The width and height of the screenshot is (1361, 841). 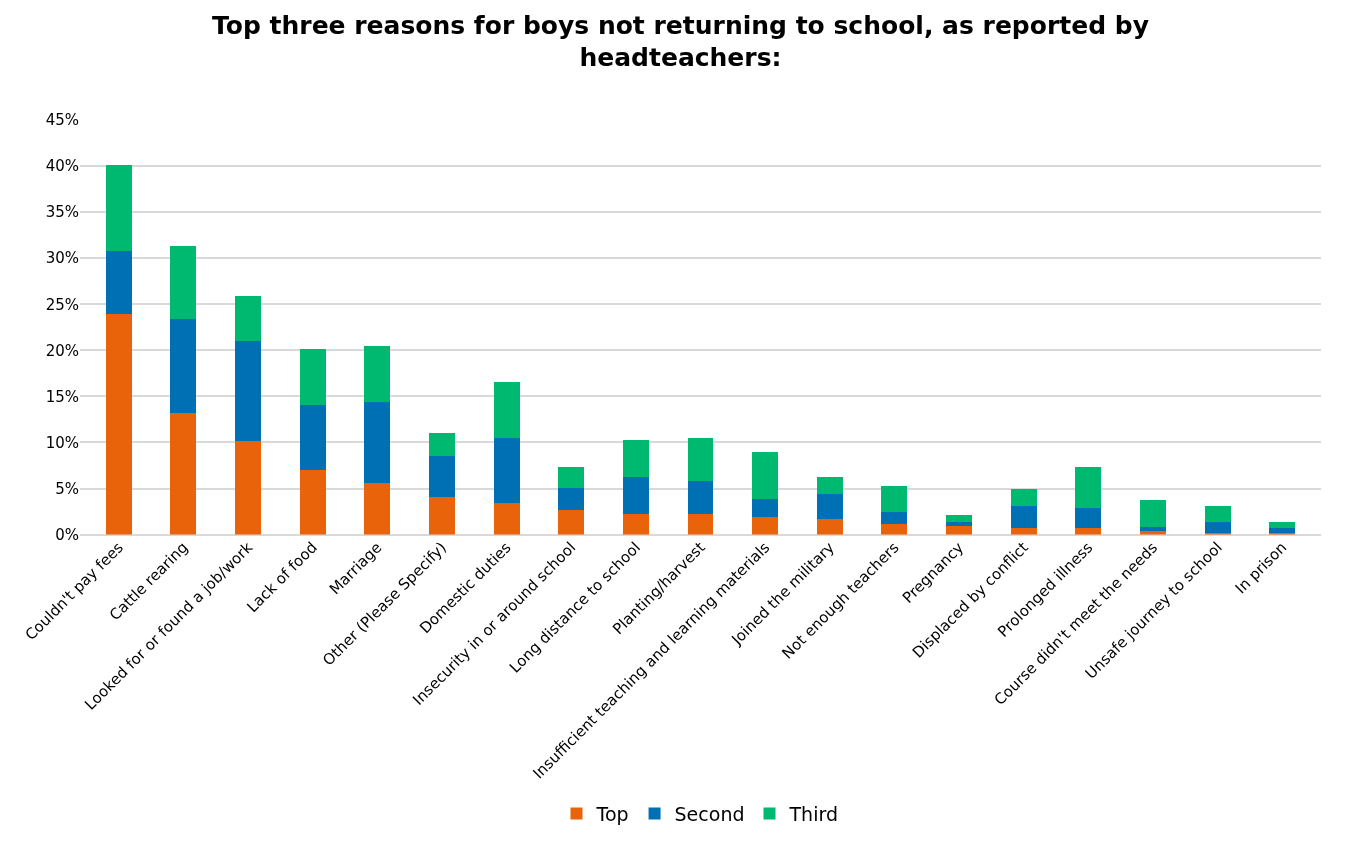 What do you see at coordinates (62, 166) in the screenshot?
I see `y-tick-label: 40%` at bounding box center [62, 166].